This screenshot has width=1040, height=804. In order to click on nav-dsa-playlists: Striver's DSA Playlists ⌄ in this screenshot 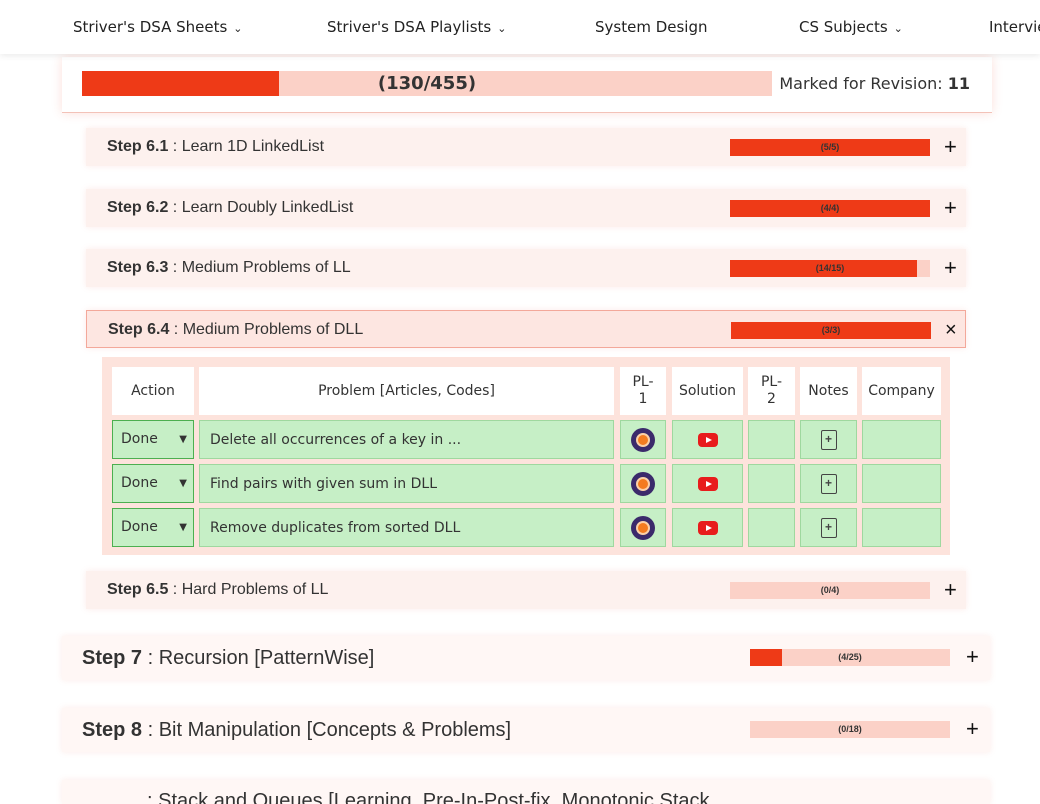, I will do `click(416, 27)`.